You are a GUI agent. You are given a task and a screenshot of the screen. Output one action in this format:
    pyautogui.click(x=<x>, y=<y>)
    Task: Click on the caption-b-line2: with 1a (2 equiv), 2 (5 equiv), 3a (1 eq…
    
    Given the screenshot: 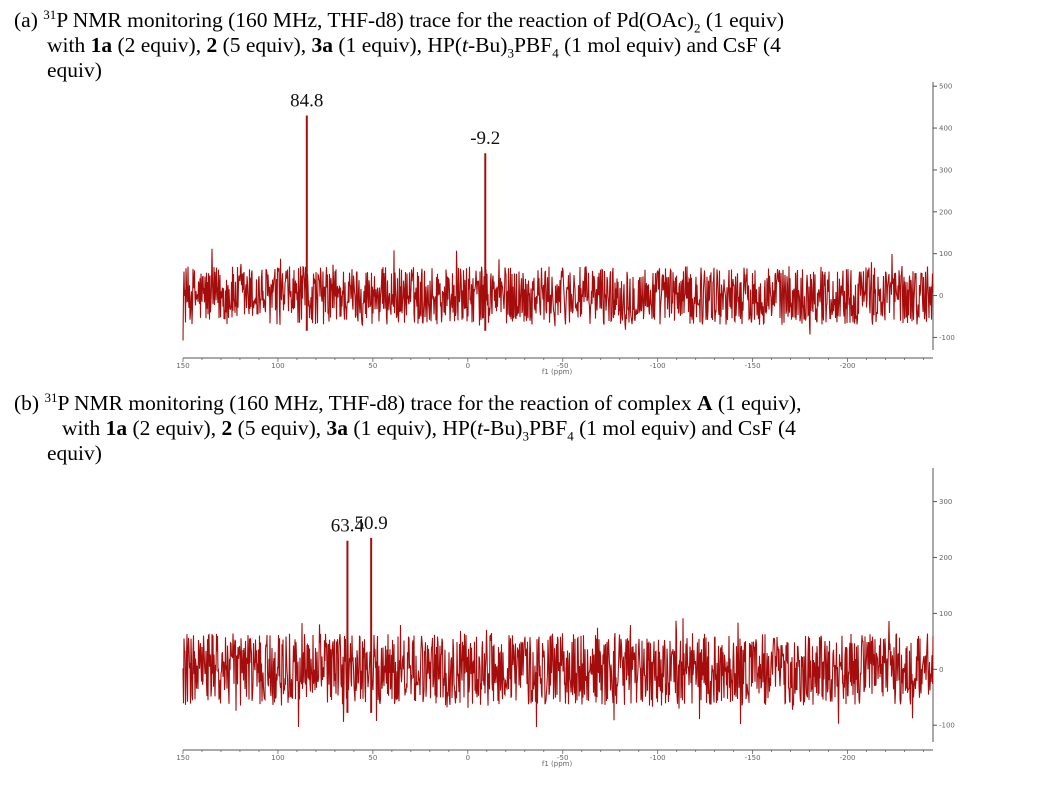 What is the action you would take?
    pyautogui.click(x=517, y=430)
    